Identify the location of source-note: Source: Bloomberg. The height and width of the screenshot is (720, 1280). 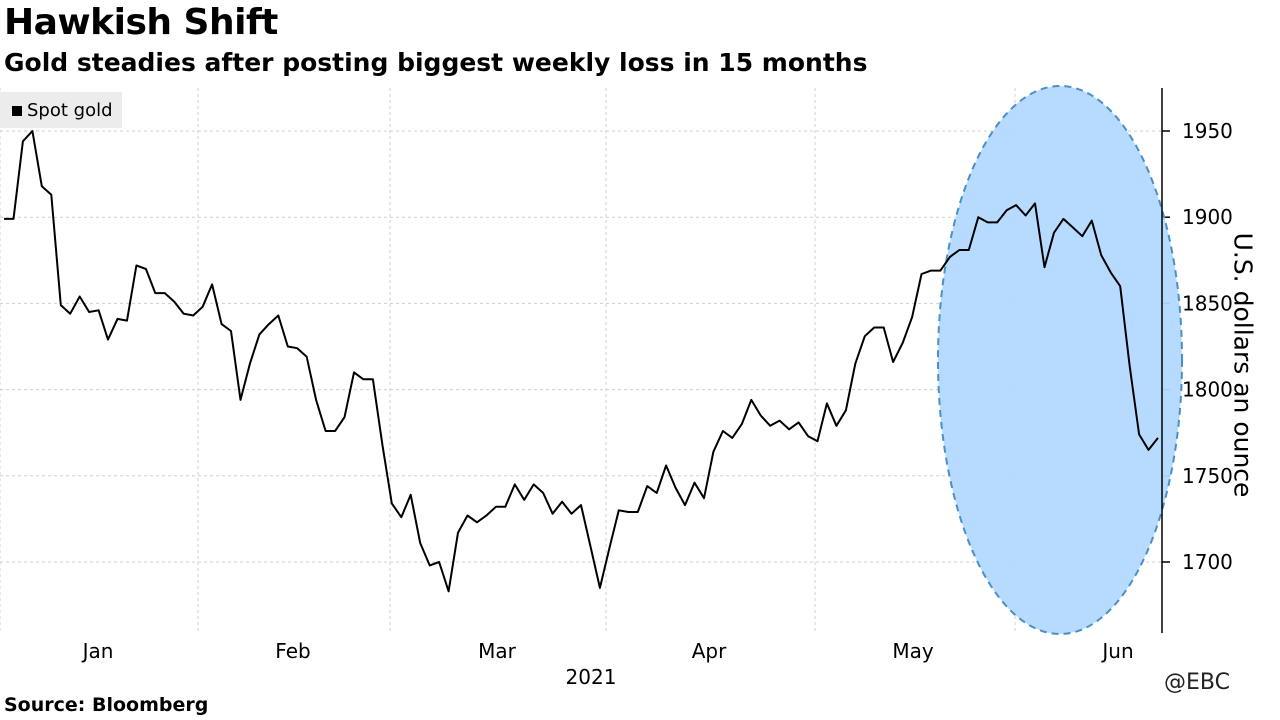
(106, 705).